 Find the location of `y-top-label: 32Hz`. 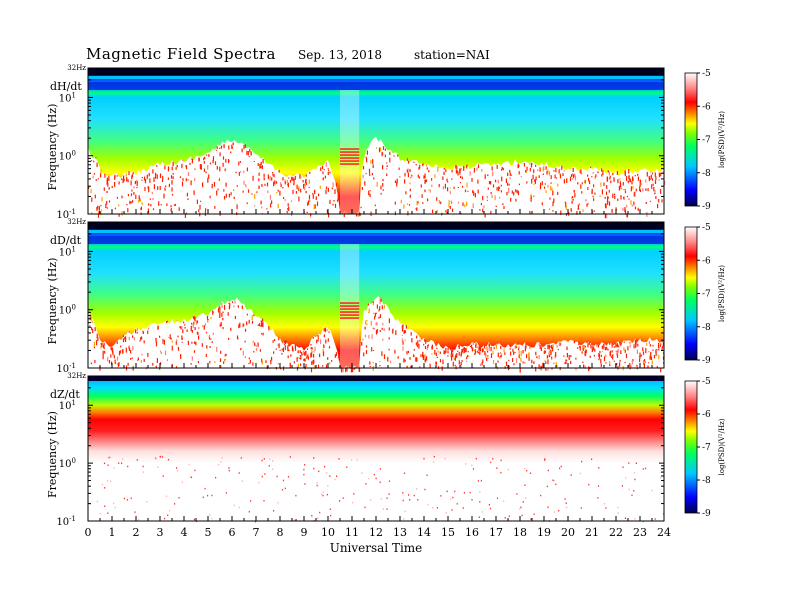

y-top-label: 32Hz is located at coordinates (76, 376).